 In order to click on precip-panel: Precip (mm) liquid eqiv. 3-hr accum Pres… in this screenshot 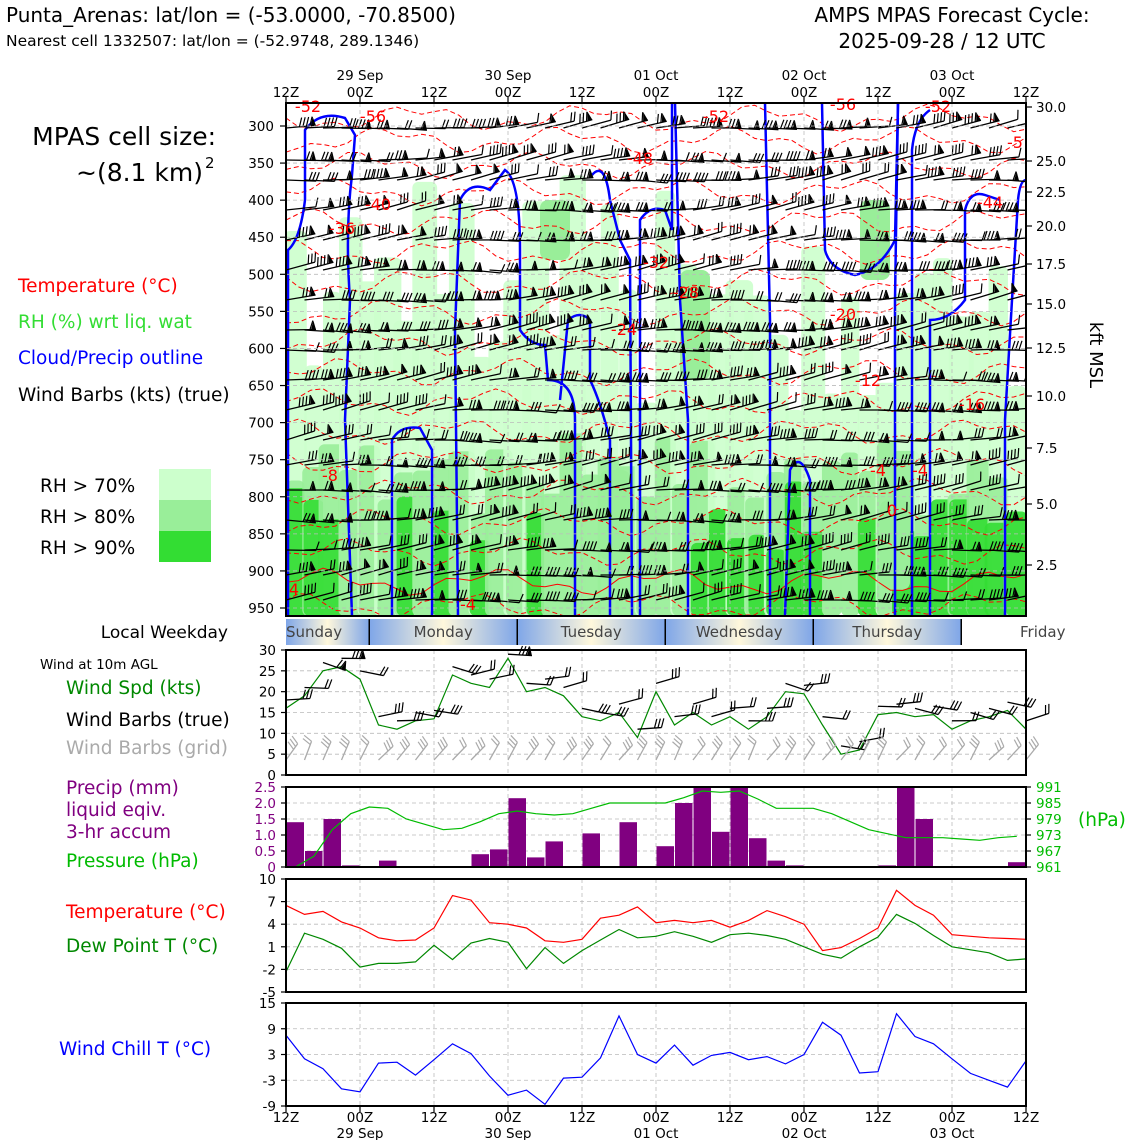, I will do `click(596, 827)`.